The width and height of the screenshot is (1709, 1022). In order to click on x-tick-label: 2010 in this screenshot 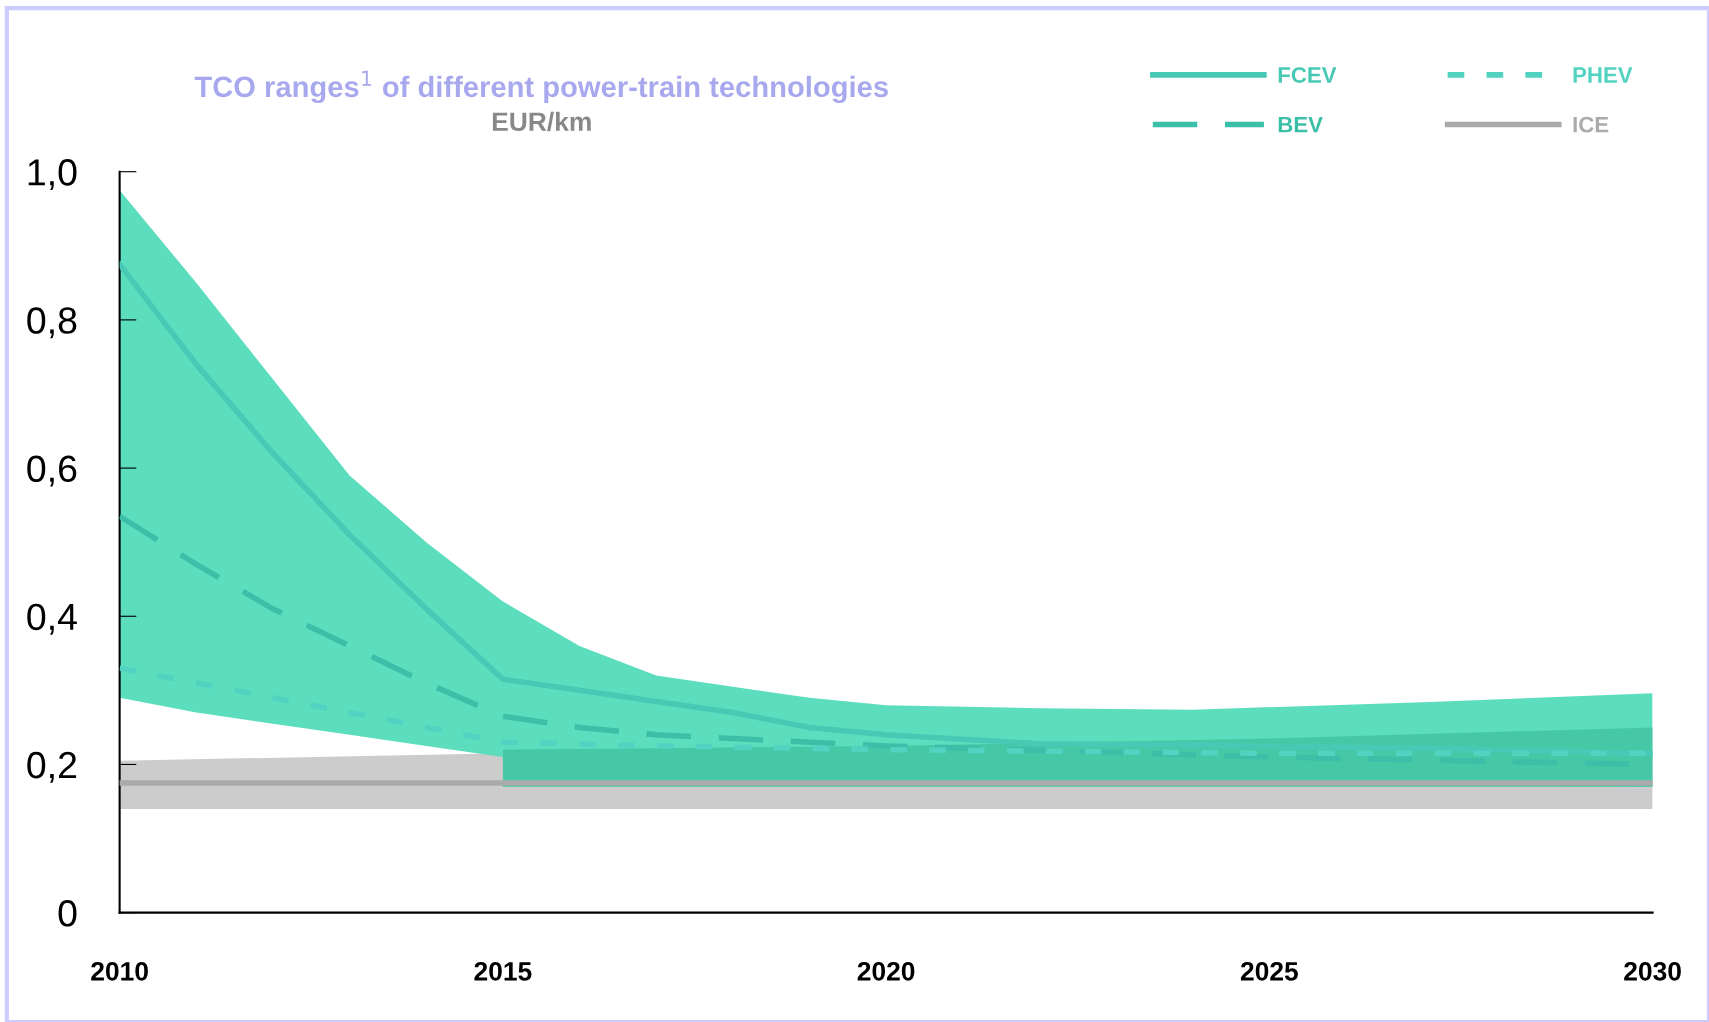, I will do `click(119, 971)`.